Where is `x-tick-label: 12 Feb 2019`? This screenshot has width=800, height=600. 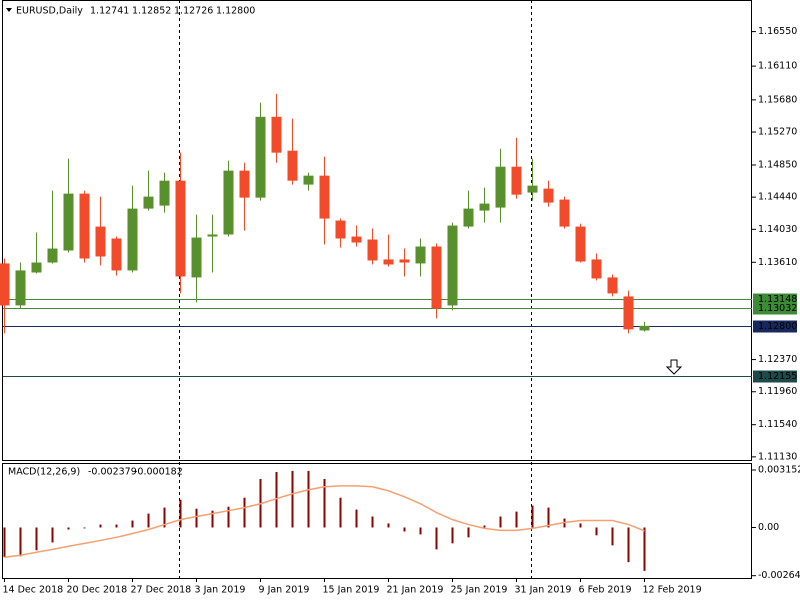
x-tick-label: 12 Feb 2019 is located at coordinates (672, 590).